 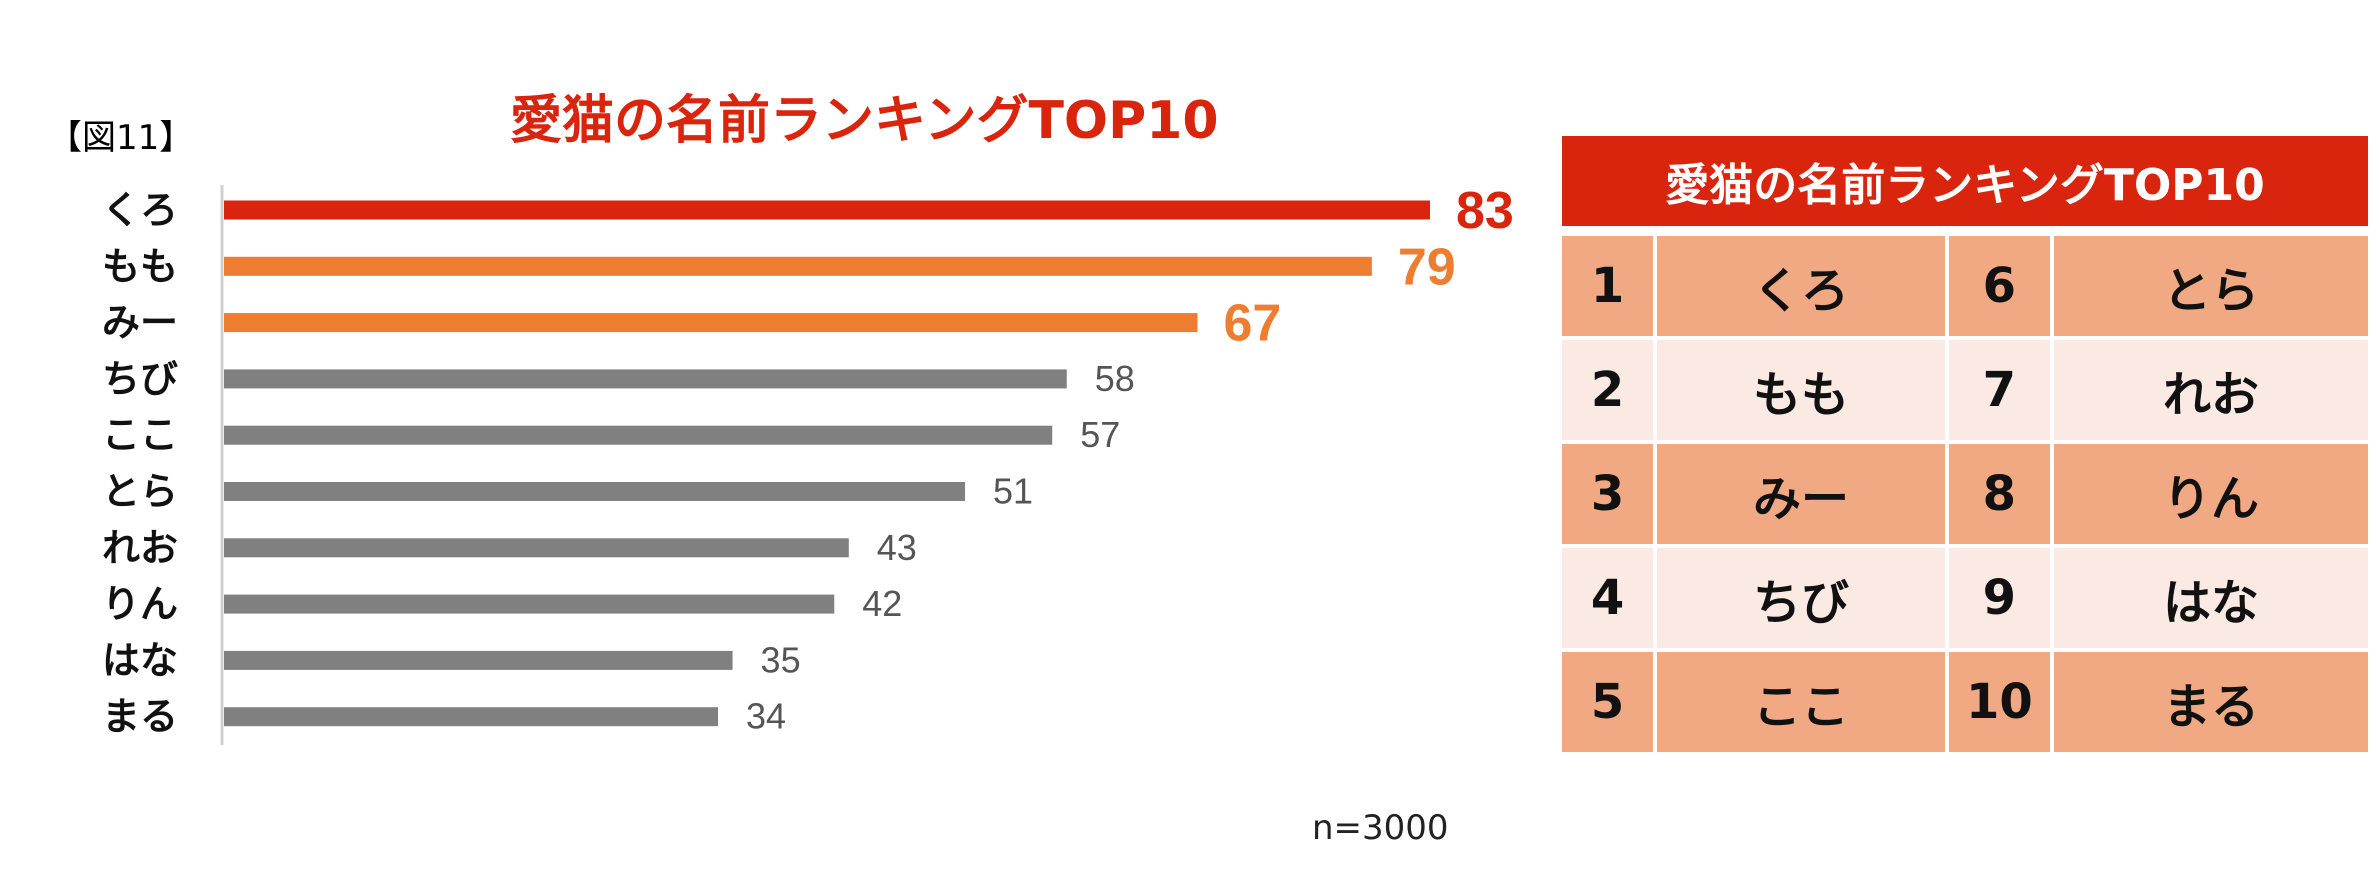 I want to click on name-cell: みー, so click(x=1801, y=494).